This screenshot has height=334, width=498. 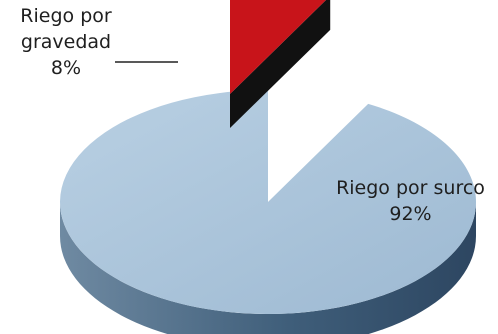 I want to click on slice-percent-surco: 92%, so click(x=410, y=214).